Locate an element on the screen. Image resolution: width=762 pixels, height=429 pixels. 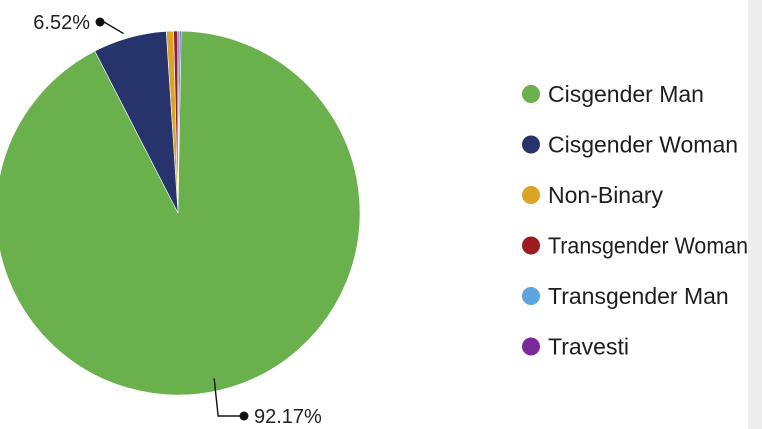
legend-label: Transgender Woman is located at coordinates (648, 246).